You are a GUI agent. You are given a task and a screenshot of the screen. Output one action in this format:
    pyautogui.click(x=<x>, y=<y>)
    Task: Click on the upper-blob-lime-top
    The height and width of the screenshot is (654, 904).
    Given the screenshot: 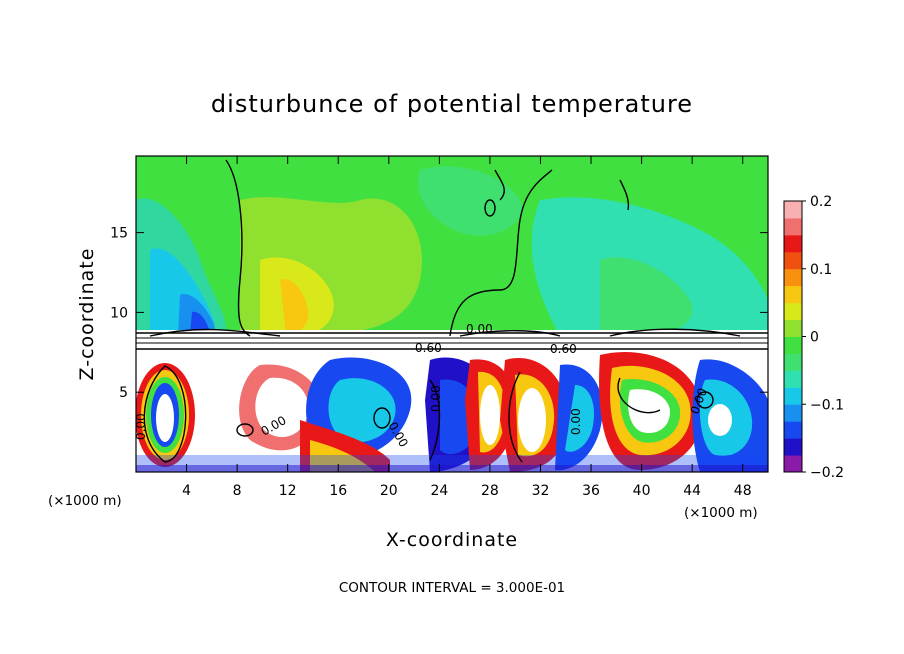 What is the action you would take?
    pyautogui.click(x=470, y=201)
    